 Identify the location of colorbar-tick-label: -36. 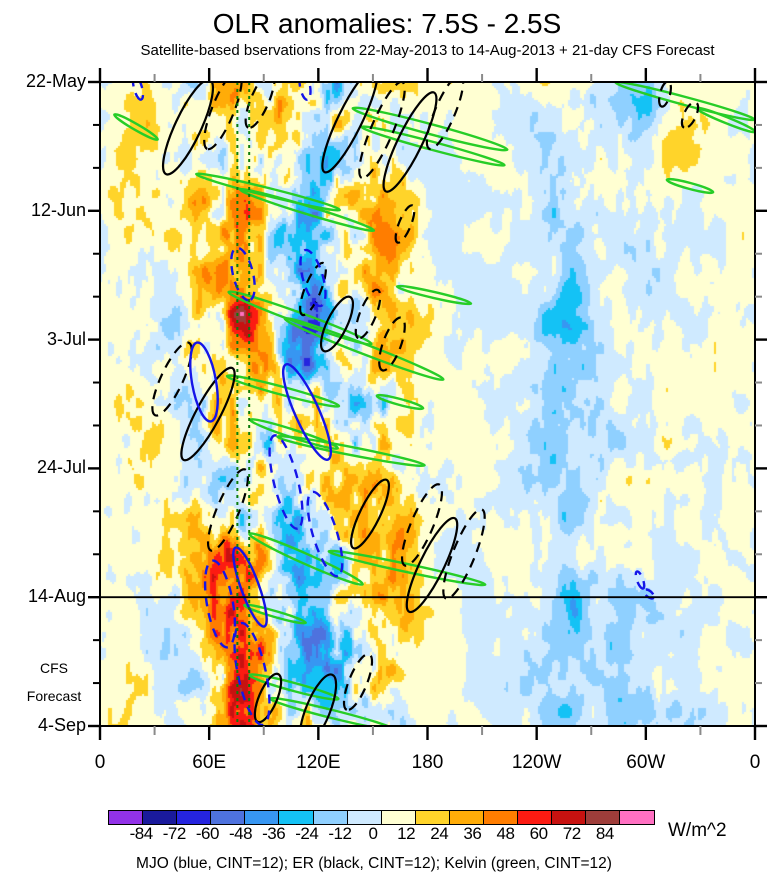
(274, 833).